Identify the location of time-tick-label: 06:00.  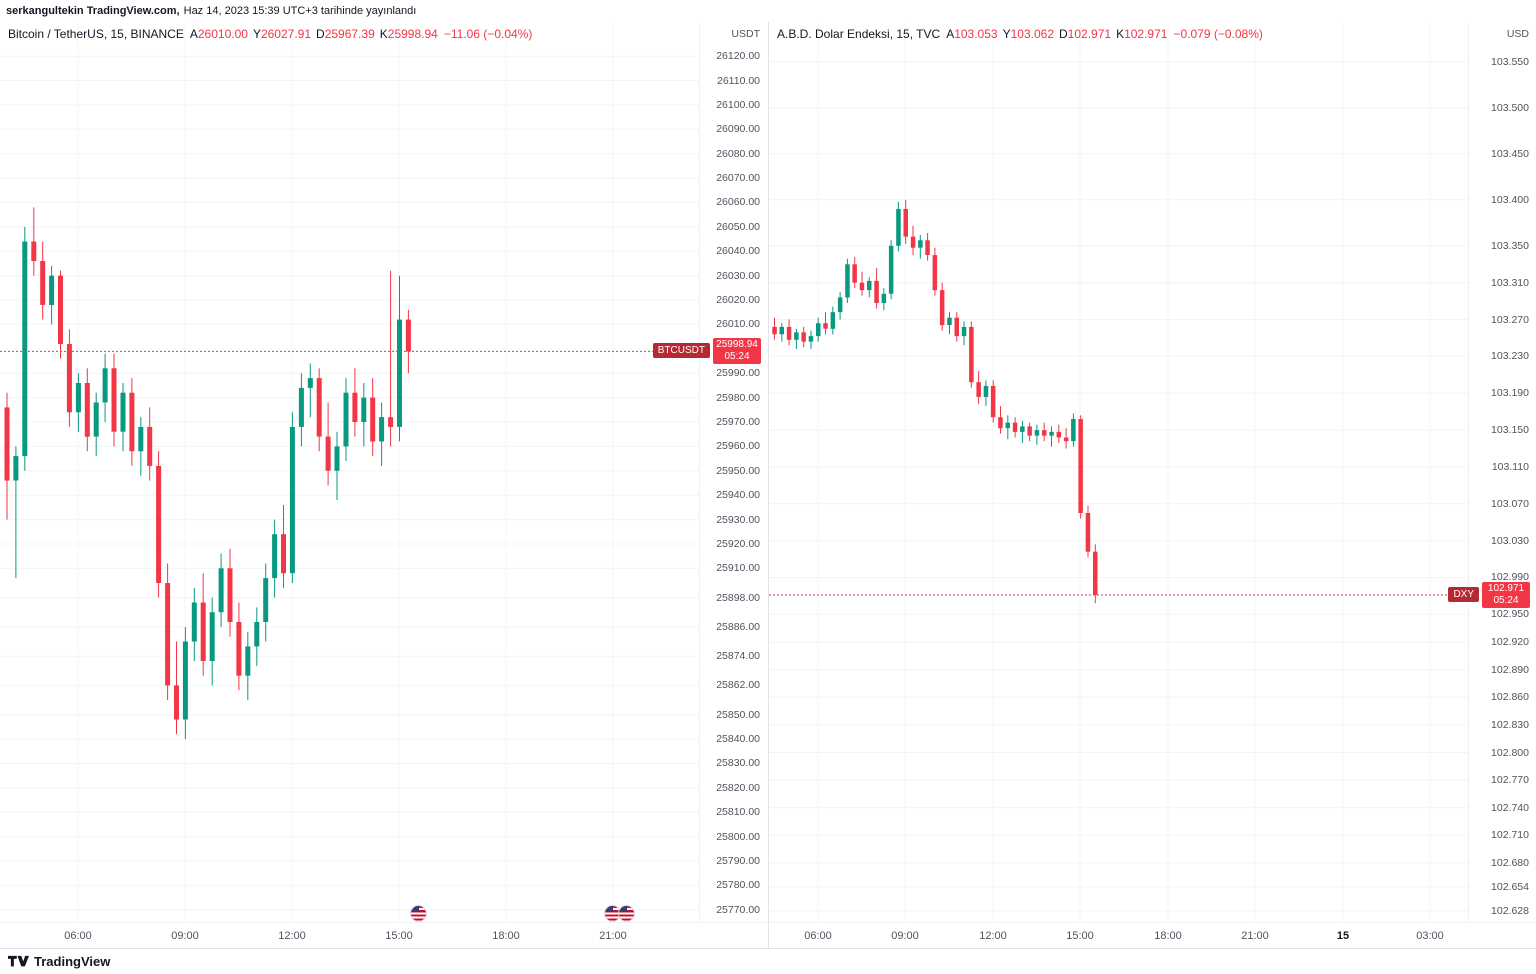
(78, 936).